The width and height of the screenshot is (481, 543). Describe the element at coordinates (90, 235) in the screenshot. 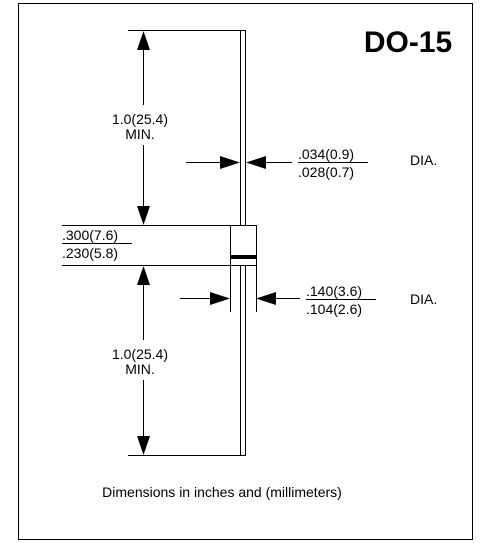

I see `body-length-max: .300(7.6)` at that location.